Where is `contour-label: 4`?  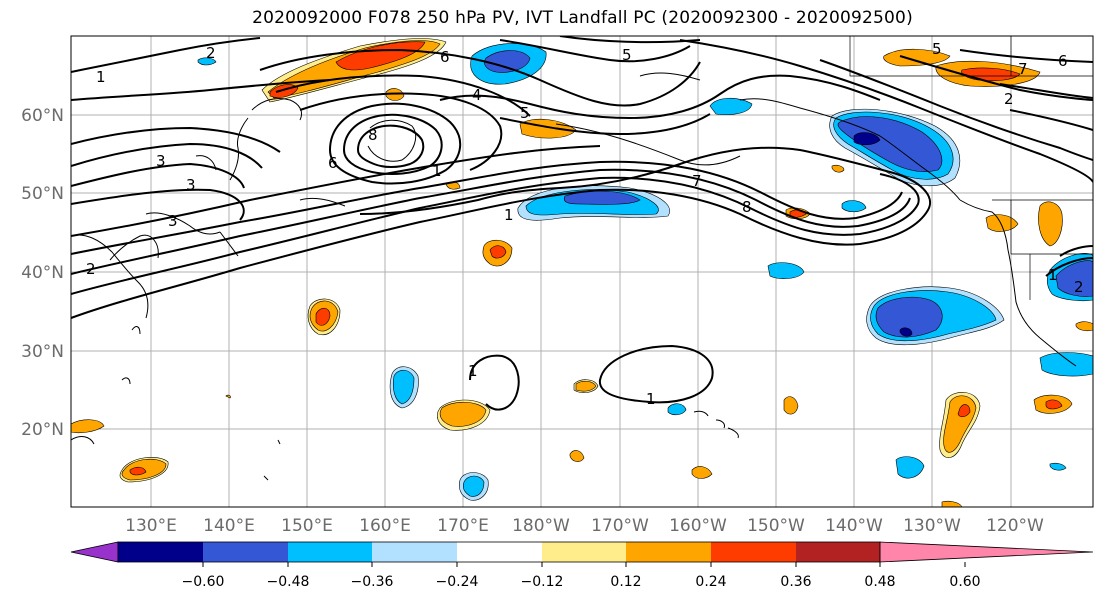
contour-label: 4 is located at coordinates (477, 95).